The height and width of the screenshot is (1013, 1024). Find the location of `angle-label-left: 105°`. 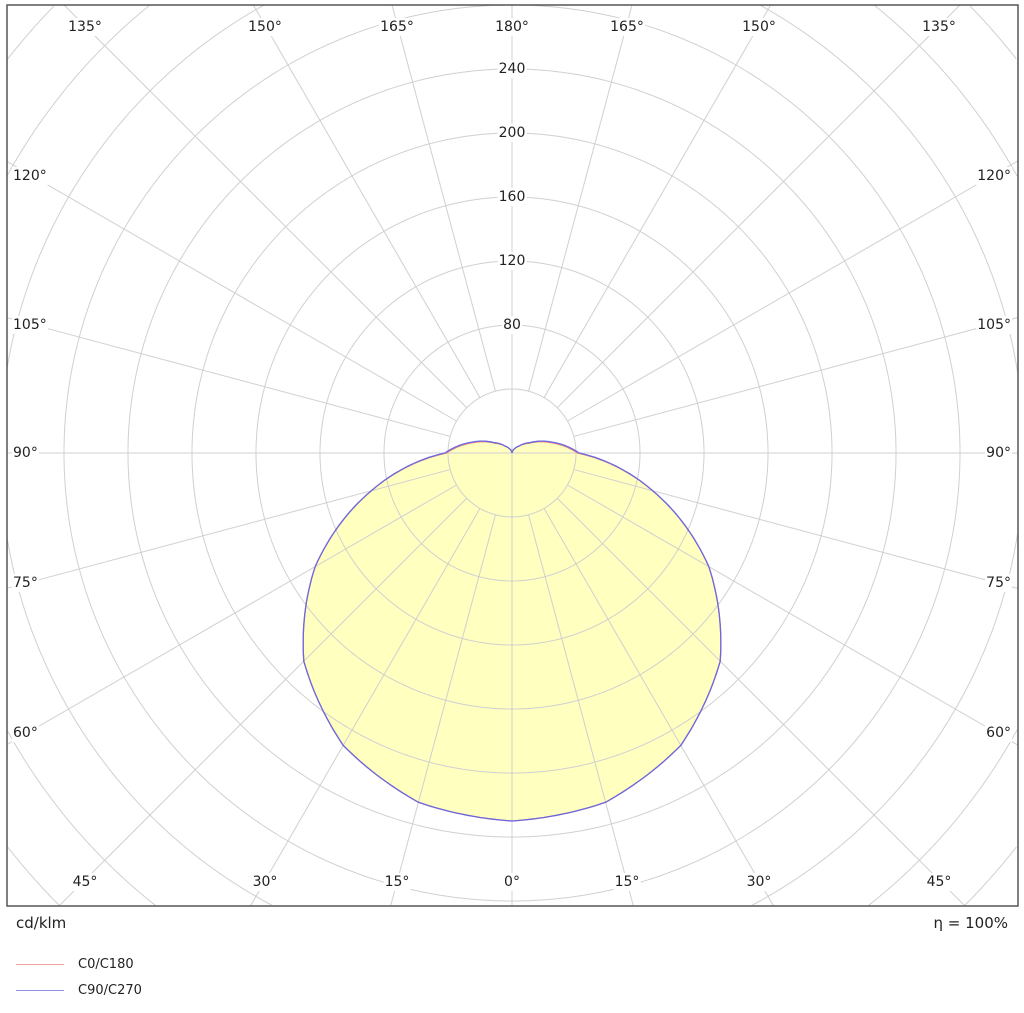

angle-label-left: 105° is located at coordinates (30, 325).